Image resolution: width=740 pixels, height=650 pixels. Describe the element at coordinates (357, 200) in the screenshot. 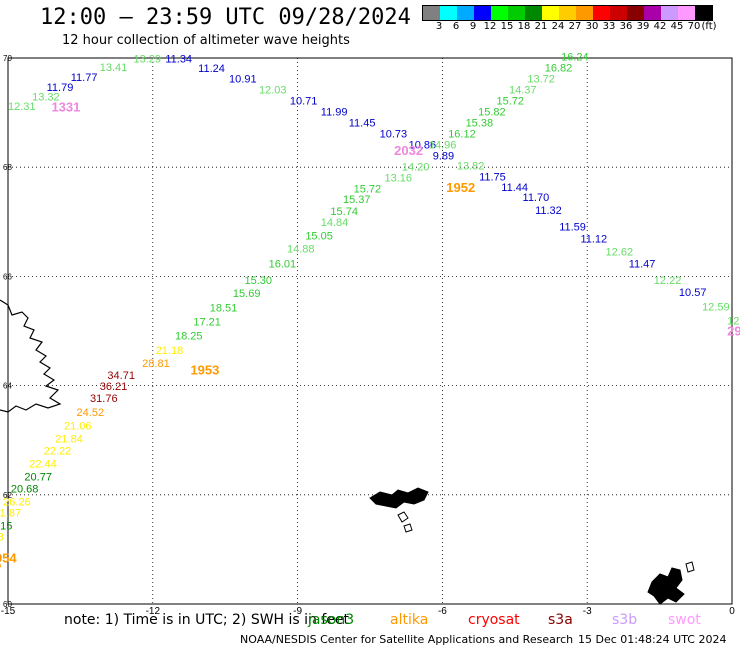

I see `wave-height-label: 15.37` at that location.